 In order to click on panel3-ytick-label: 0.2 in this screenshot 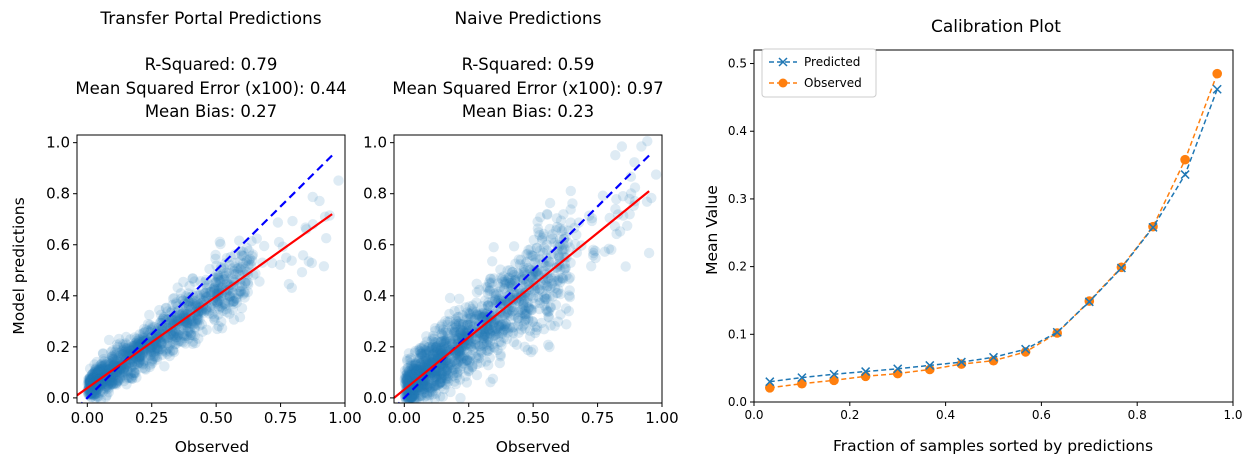, I will do `click(737, 267)`.